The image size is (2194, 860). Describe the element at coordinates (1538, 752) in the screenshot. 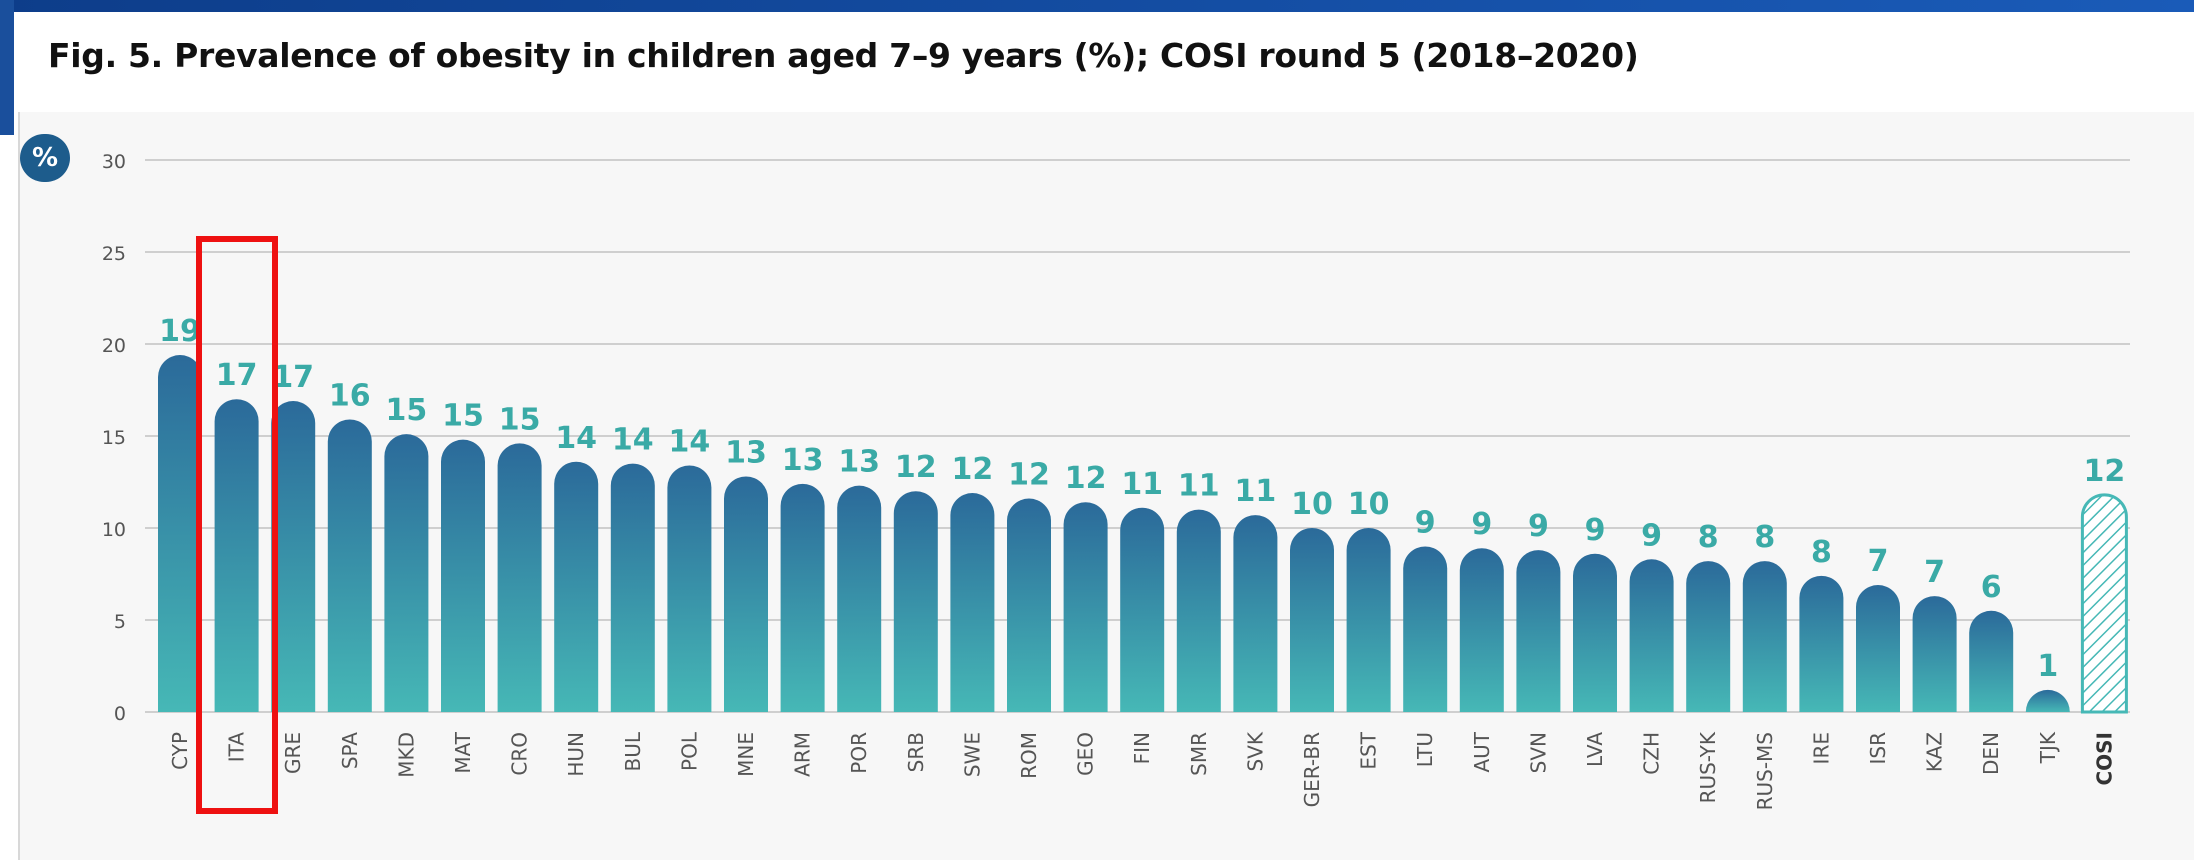

I see `x-tick-label-svn: SVN` at that location.